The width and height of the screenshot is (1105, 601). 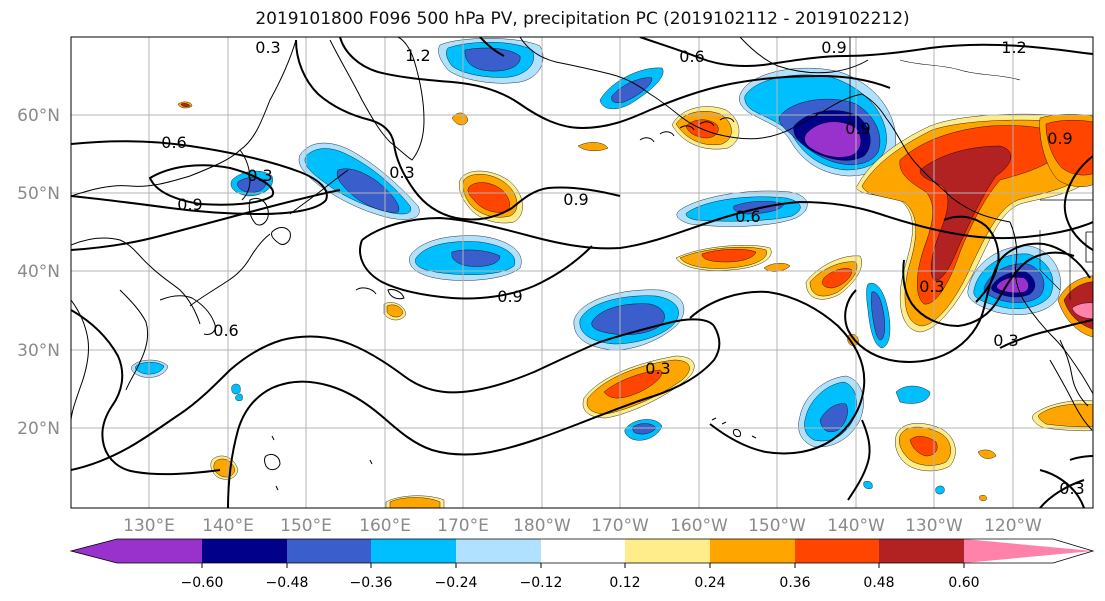 I want to click on colorbar-tick-label: −0.12, so click(x=541, y=583).